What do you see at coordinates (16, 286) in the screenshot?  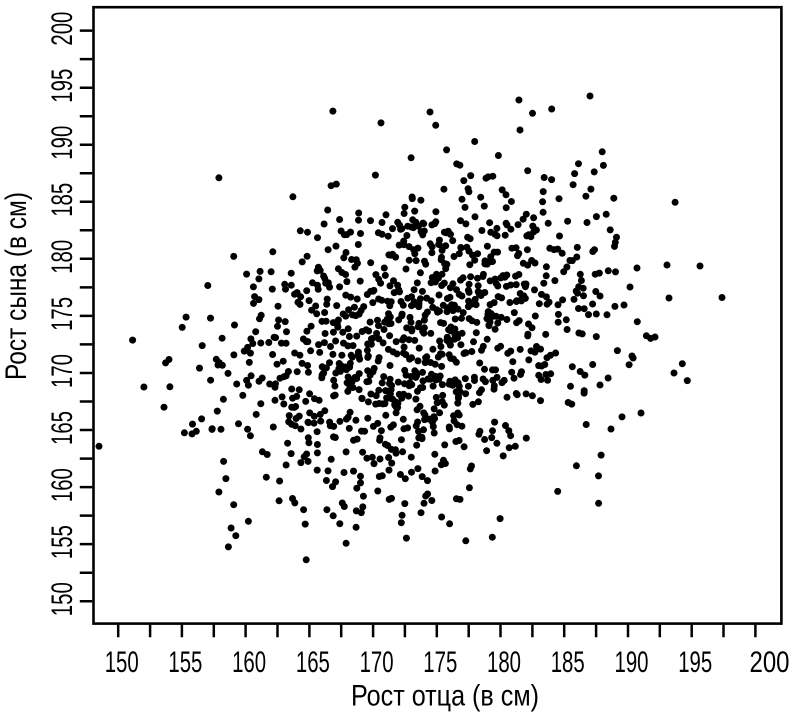 I see `svg-text: Рост сына (в см)` at bounding box center [16, 286].